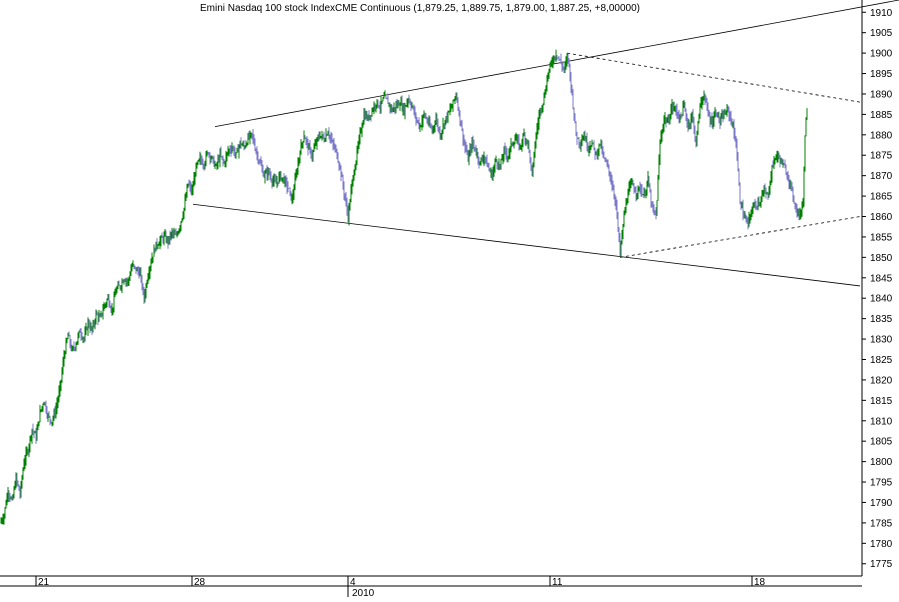  I want to click on y-tick-label: 1860, so click(881, 217).